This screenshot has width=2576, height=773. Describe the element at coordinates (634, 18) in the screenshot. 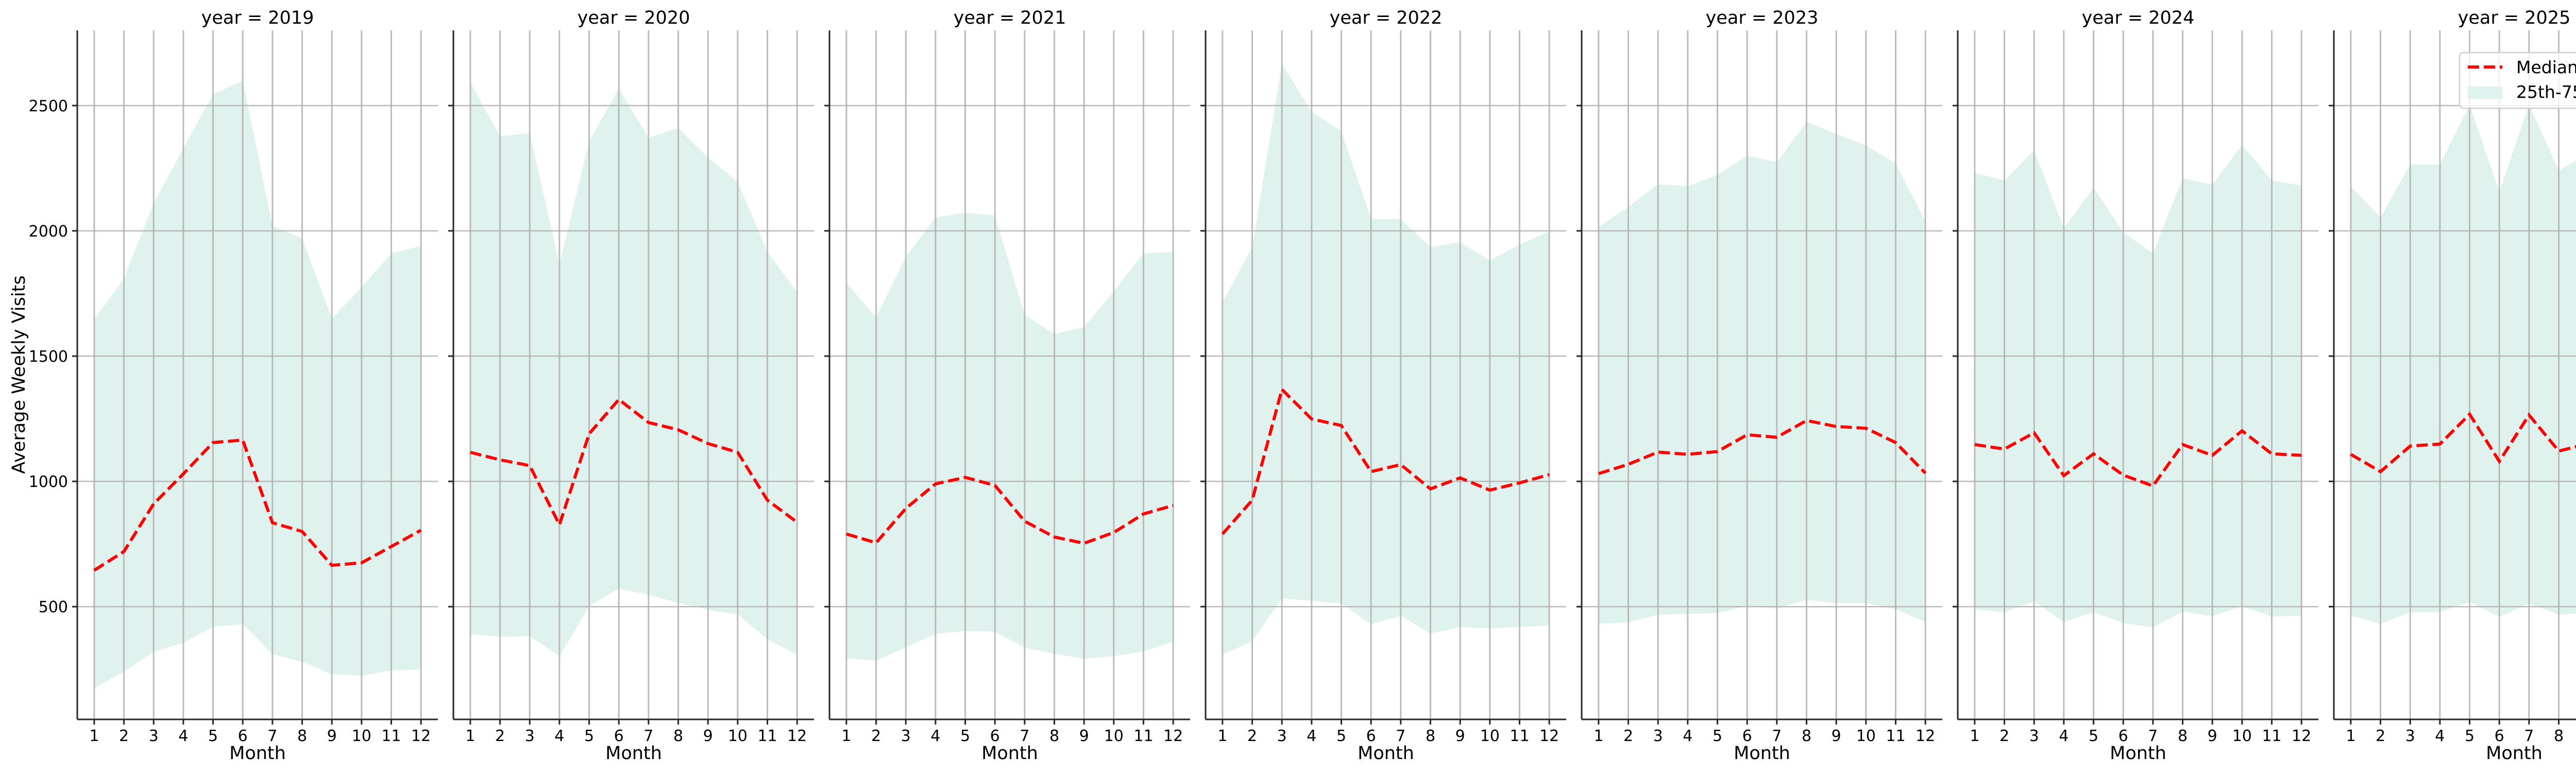

I see `panel-title: year = 2020` at that location.